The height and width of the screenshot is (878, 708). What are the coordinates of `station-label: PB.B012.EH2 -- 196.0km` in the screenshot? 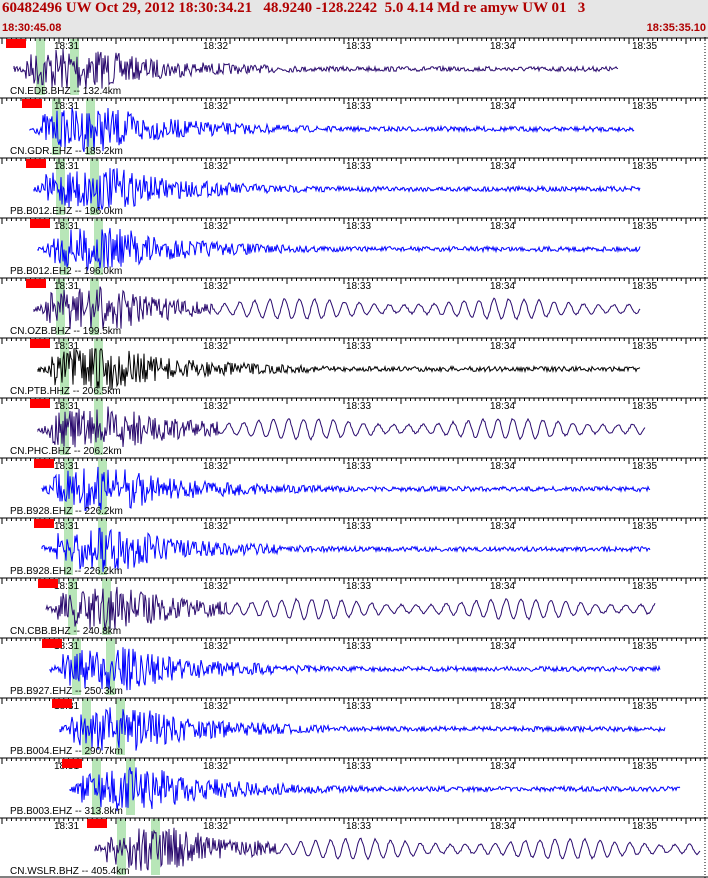 It's located at (66, 271).